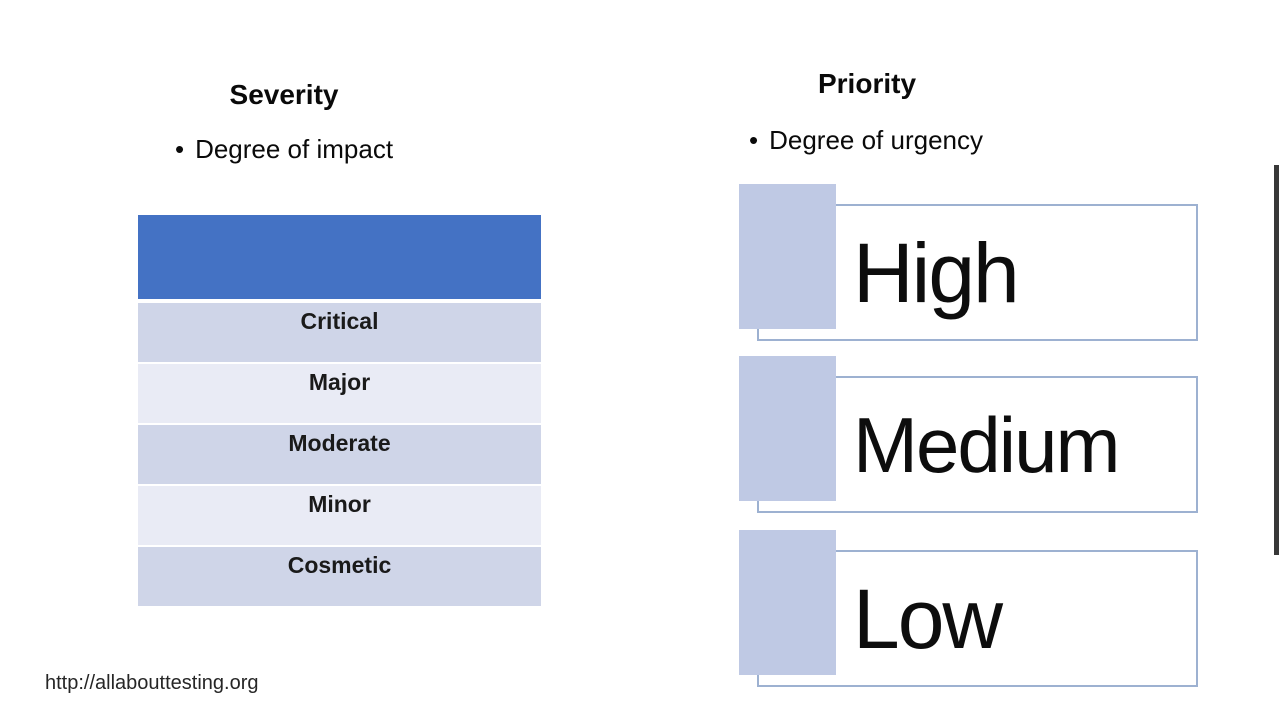 This screenshot has height=720, width=1280. I want to click on priority-title: Priority, so click(867, 83).